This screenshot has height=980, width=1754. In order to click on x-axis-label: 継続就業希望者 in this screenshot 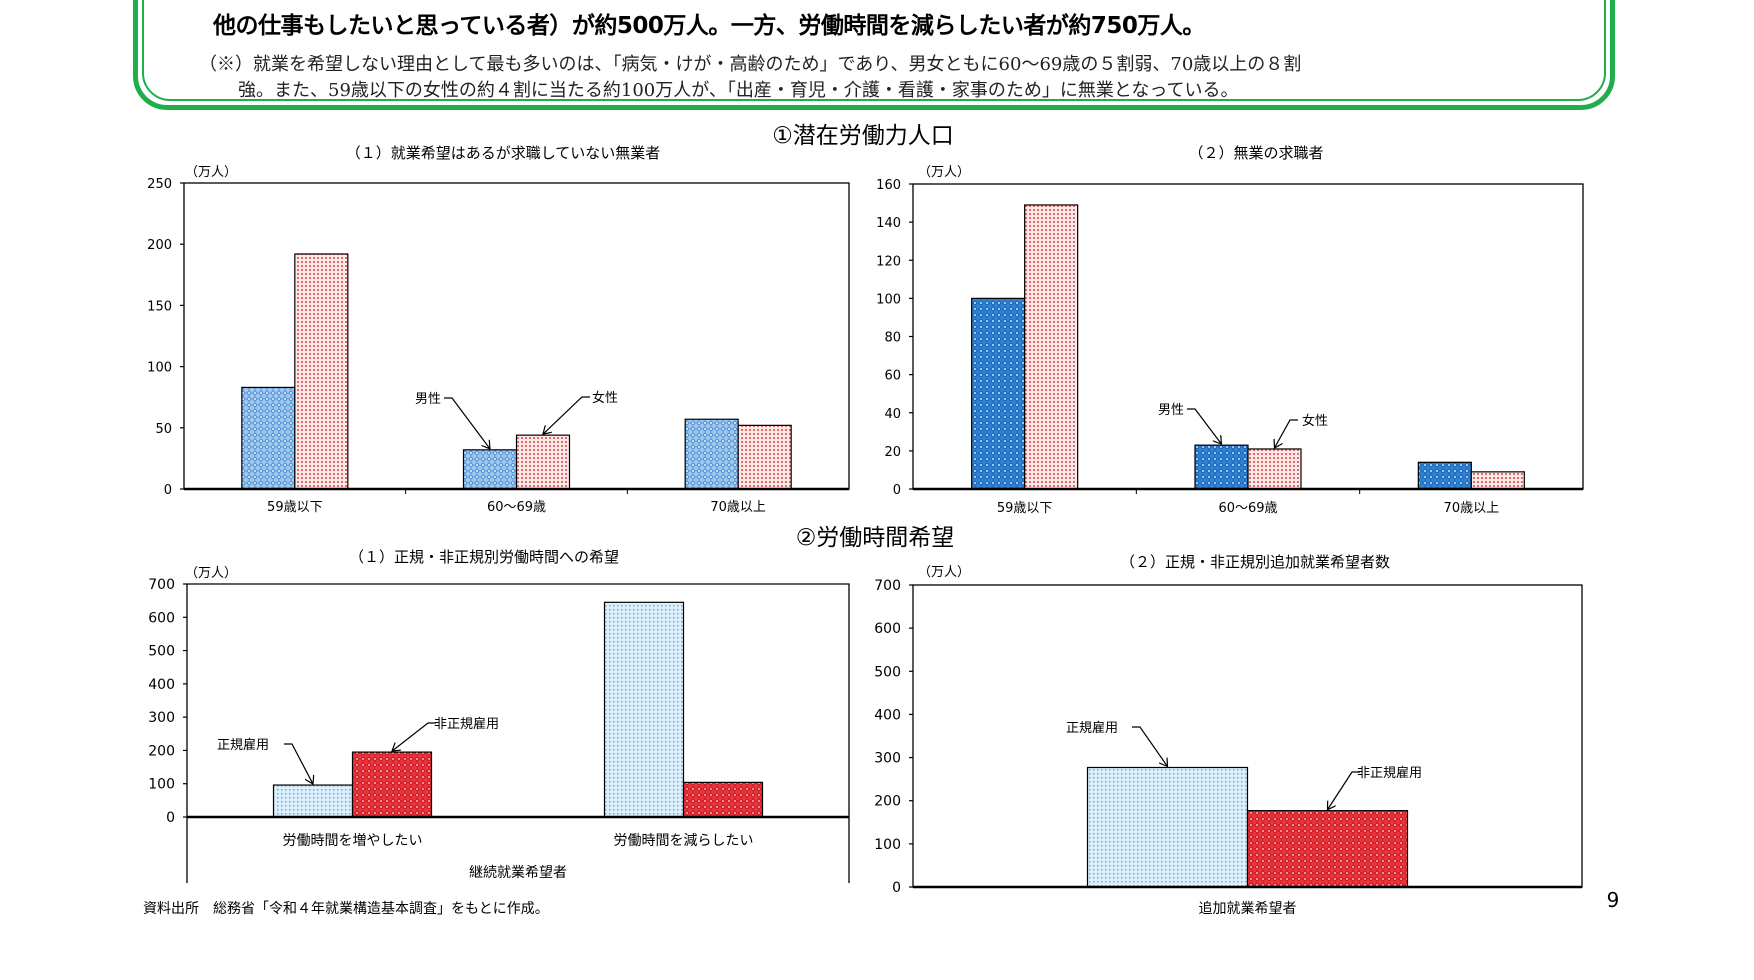, I will do `click(518, 872)`.